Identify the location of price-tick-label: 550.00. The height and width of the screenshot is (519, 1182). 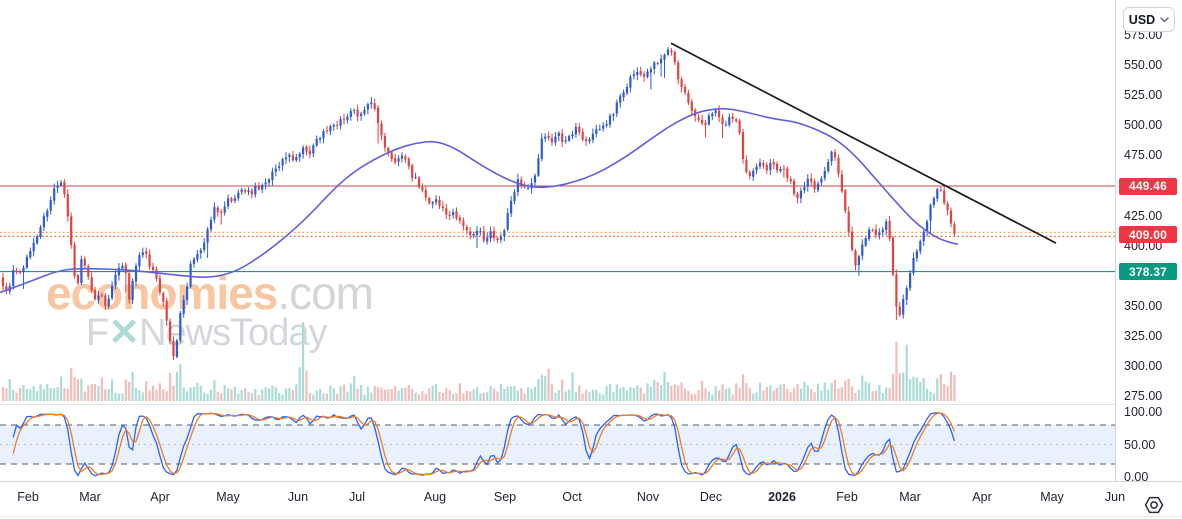
(1143, 65).